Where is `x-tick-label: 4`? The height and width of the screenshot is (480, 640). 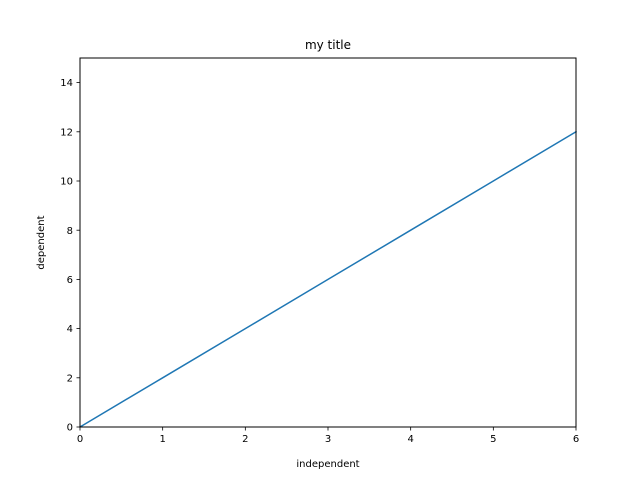 x-tick-label: 4 is located at coordinates (410, 439).